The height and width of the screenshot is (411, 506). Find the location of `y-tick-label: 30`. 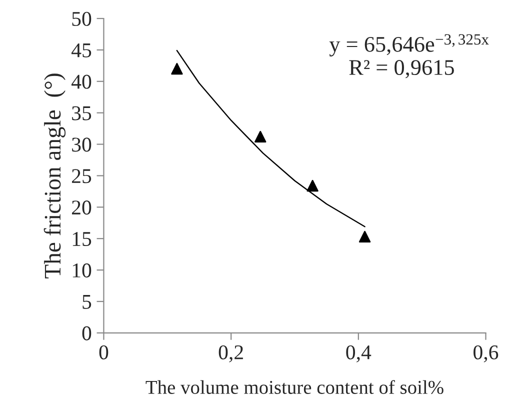

y-tick-label: 30 is located at coordinates (82, 145).